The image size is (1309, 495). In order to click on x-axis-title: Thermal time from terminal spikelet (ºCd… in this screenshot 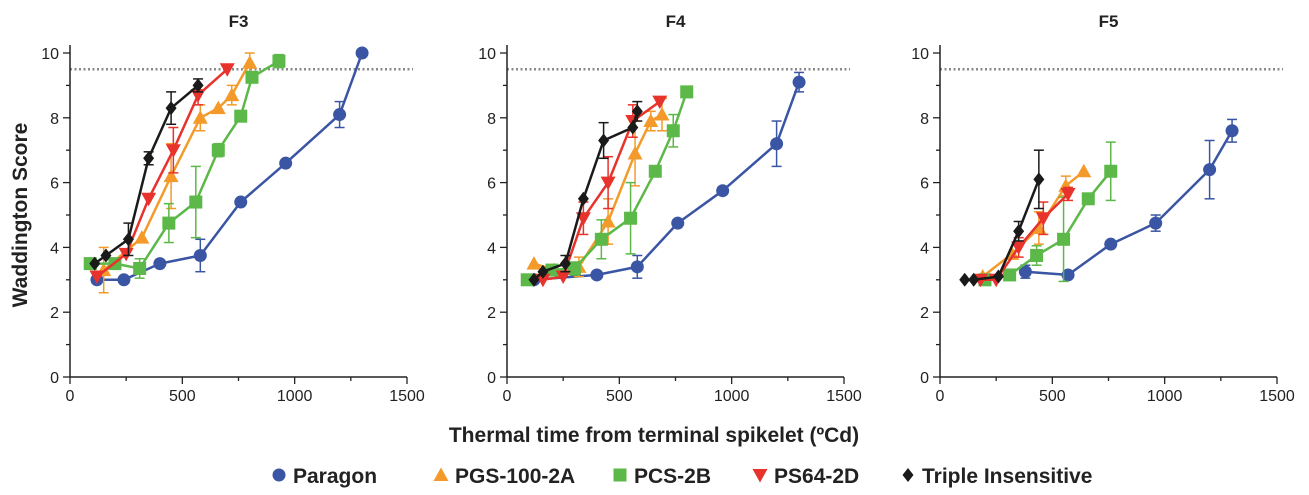, I will do `click(654, 435)`.